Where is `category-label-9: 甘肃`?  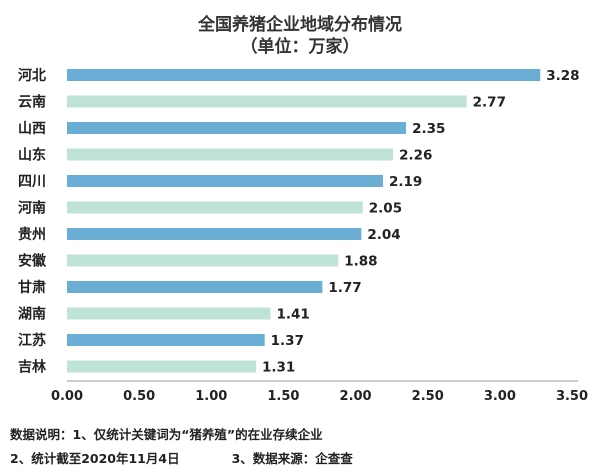
category-label-9: 甘肃 is located at coordinates (32, 287).